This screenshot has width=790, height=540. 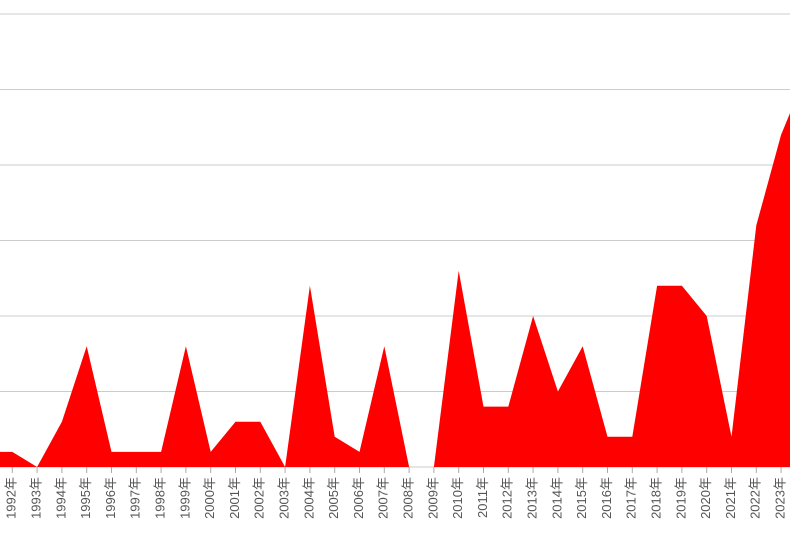 I want to click on x-tick-label: 2020年, so click(x=705, y=498).